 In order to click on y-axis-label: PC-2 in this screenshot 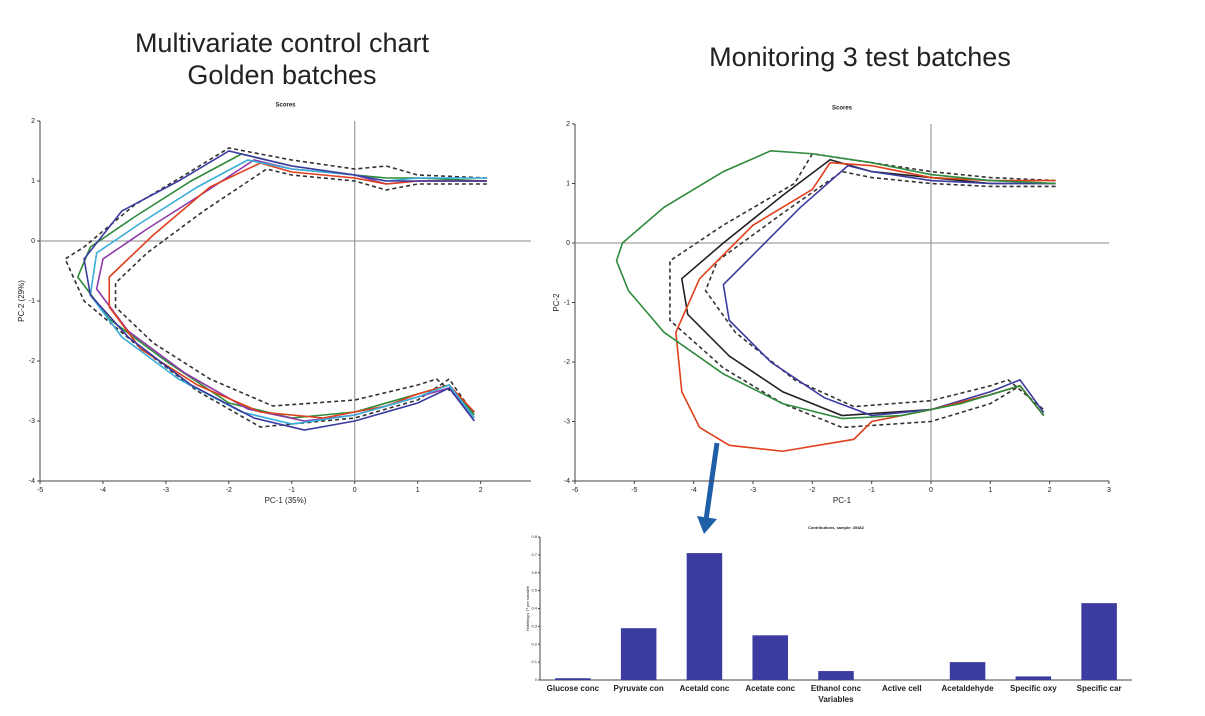, I will do `click(556, 302)`.